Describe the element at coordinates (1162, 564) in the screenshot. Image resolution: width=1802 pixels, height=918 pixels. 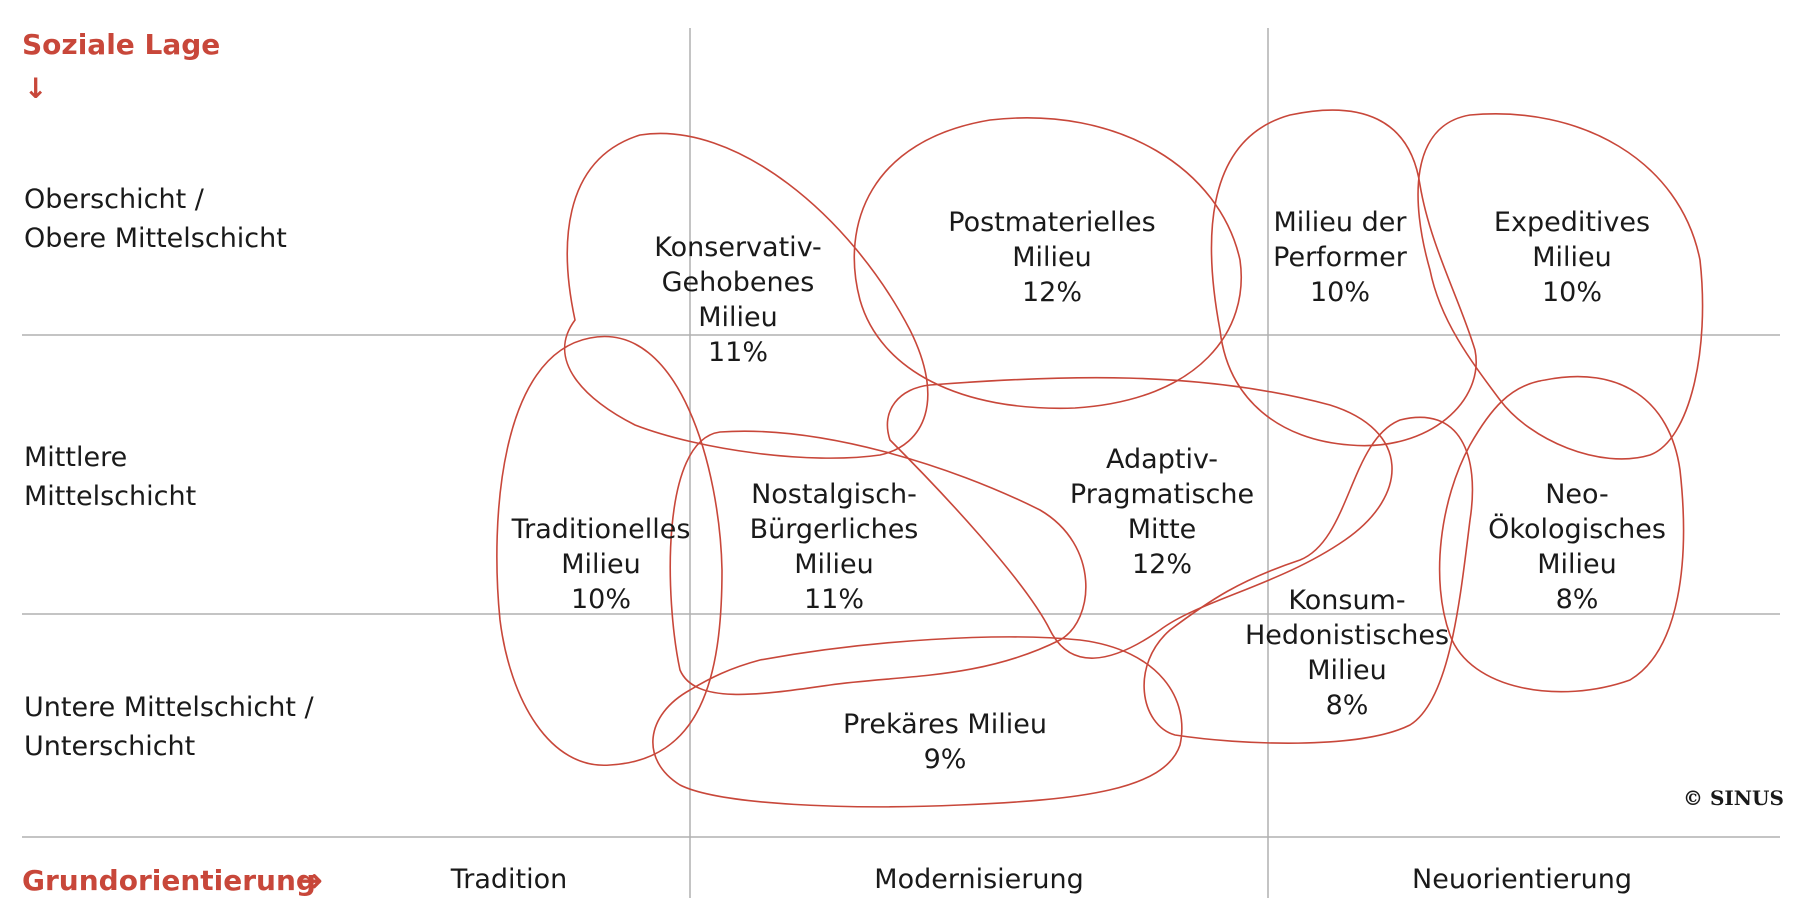
I see `milieu-adaptiv-pragmatische-share: 12%` at that location.